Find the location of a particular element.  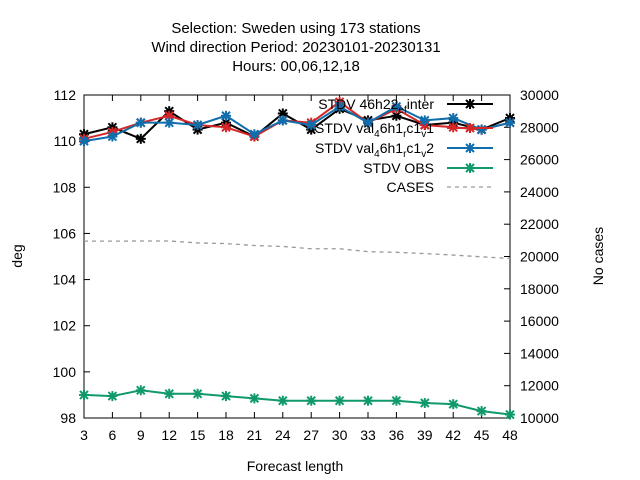

x-tick-label: 12 is located at coordinates (169, 435).